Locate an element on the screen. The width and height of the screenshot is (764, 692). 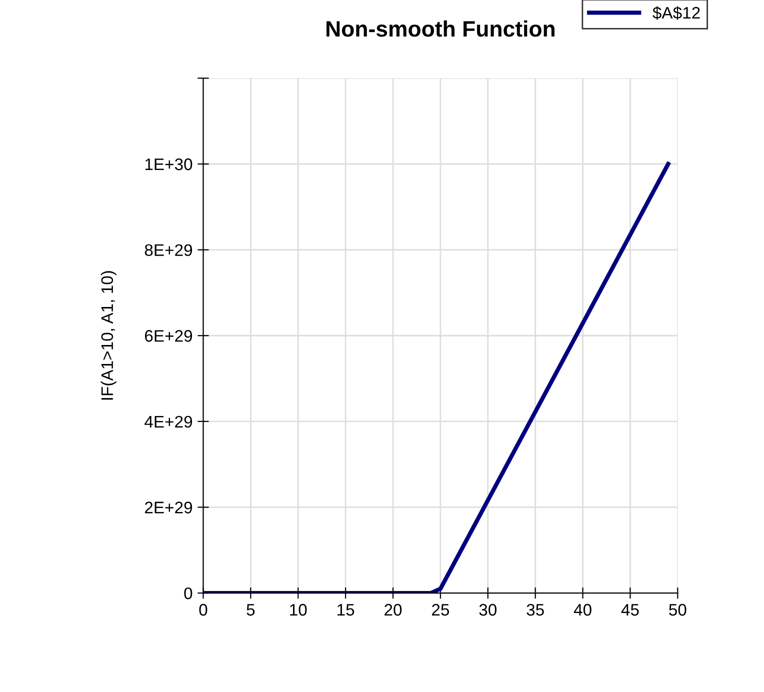
y-axis-title: IF(A1>10, A1, 10) is located at coordinates (108, 335).